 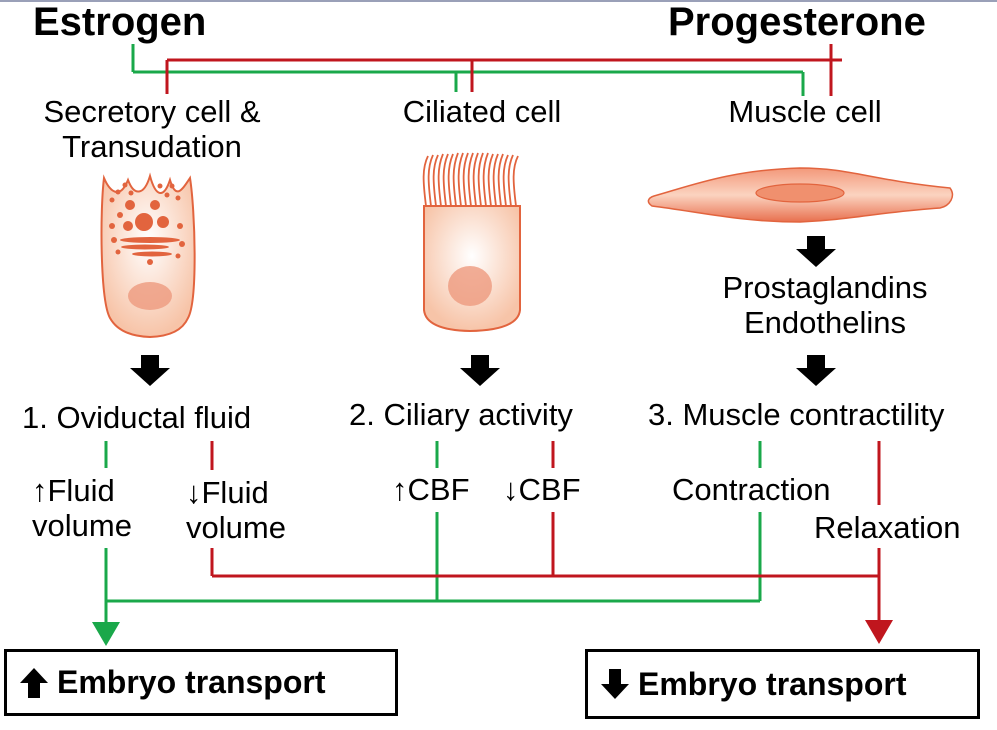 I want to click on endothelins-label: Endothelins, so click(x=824, y=322).